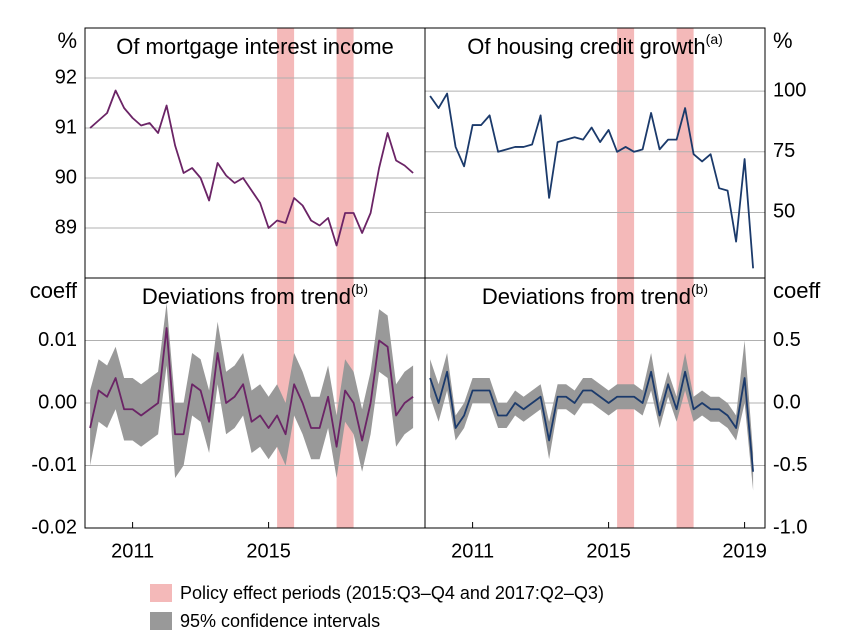 The height and width of the screenshot is (642, 850). I want to click on y-tick-label: -0.01, so click(54, 465).